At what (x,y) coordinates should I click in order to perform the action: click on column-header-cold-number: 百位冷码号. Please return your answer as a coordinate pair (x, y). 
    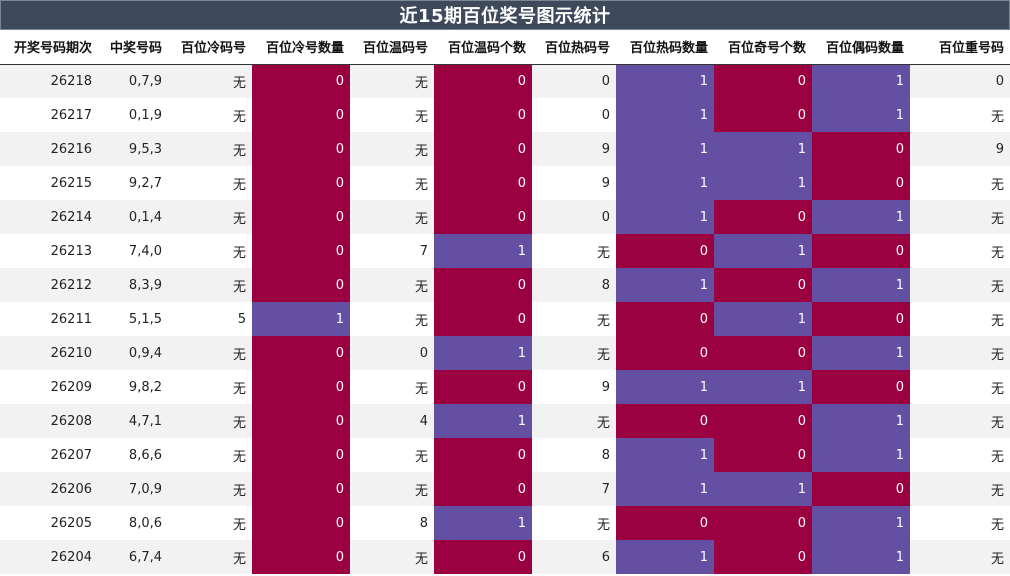
    Looking at the image, I should click on (210, 47).